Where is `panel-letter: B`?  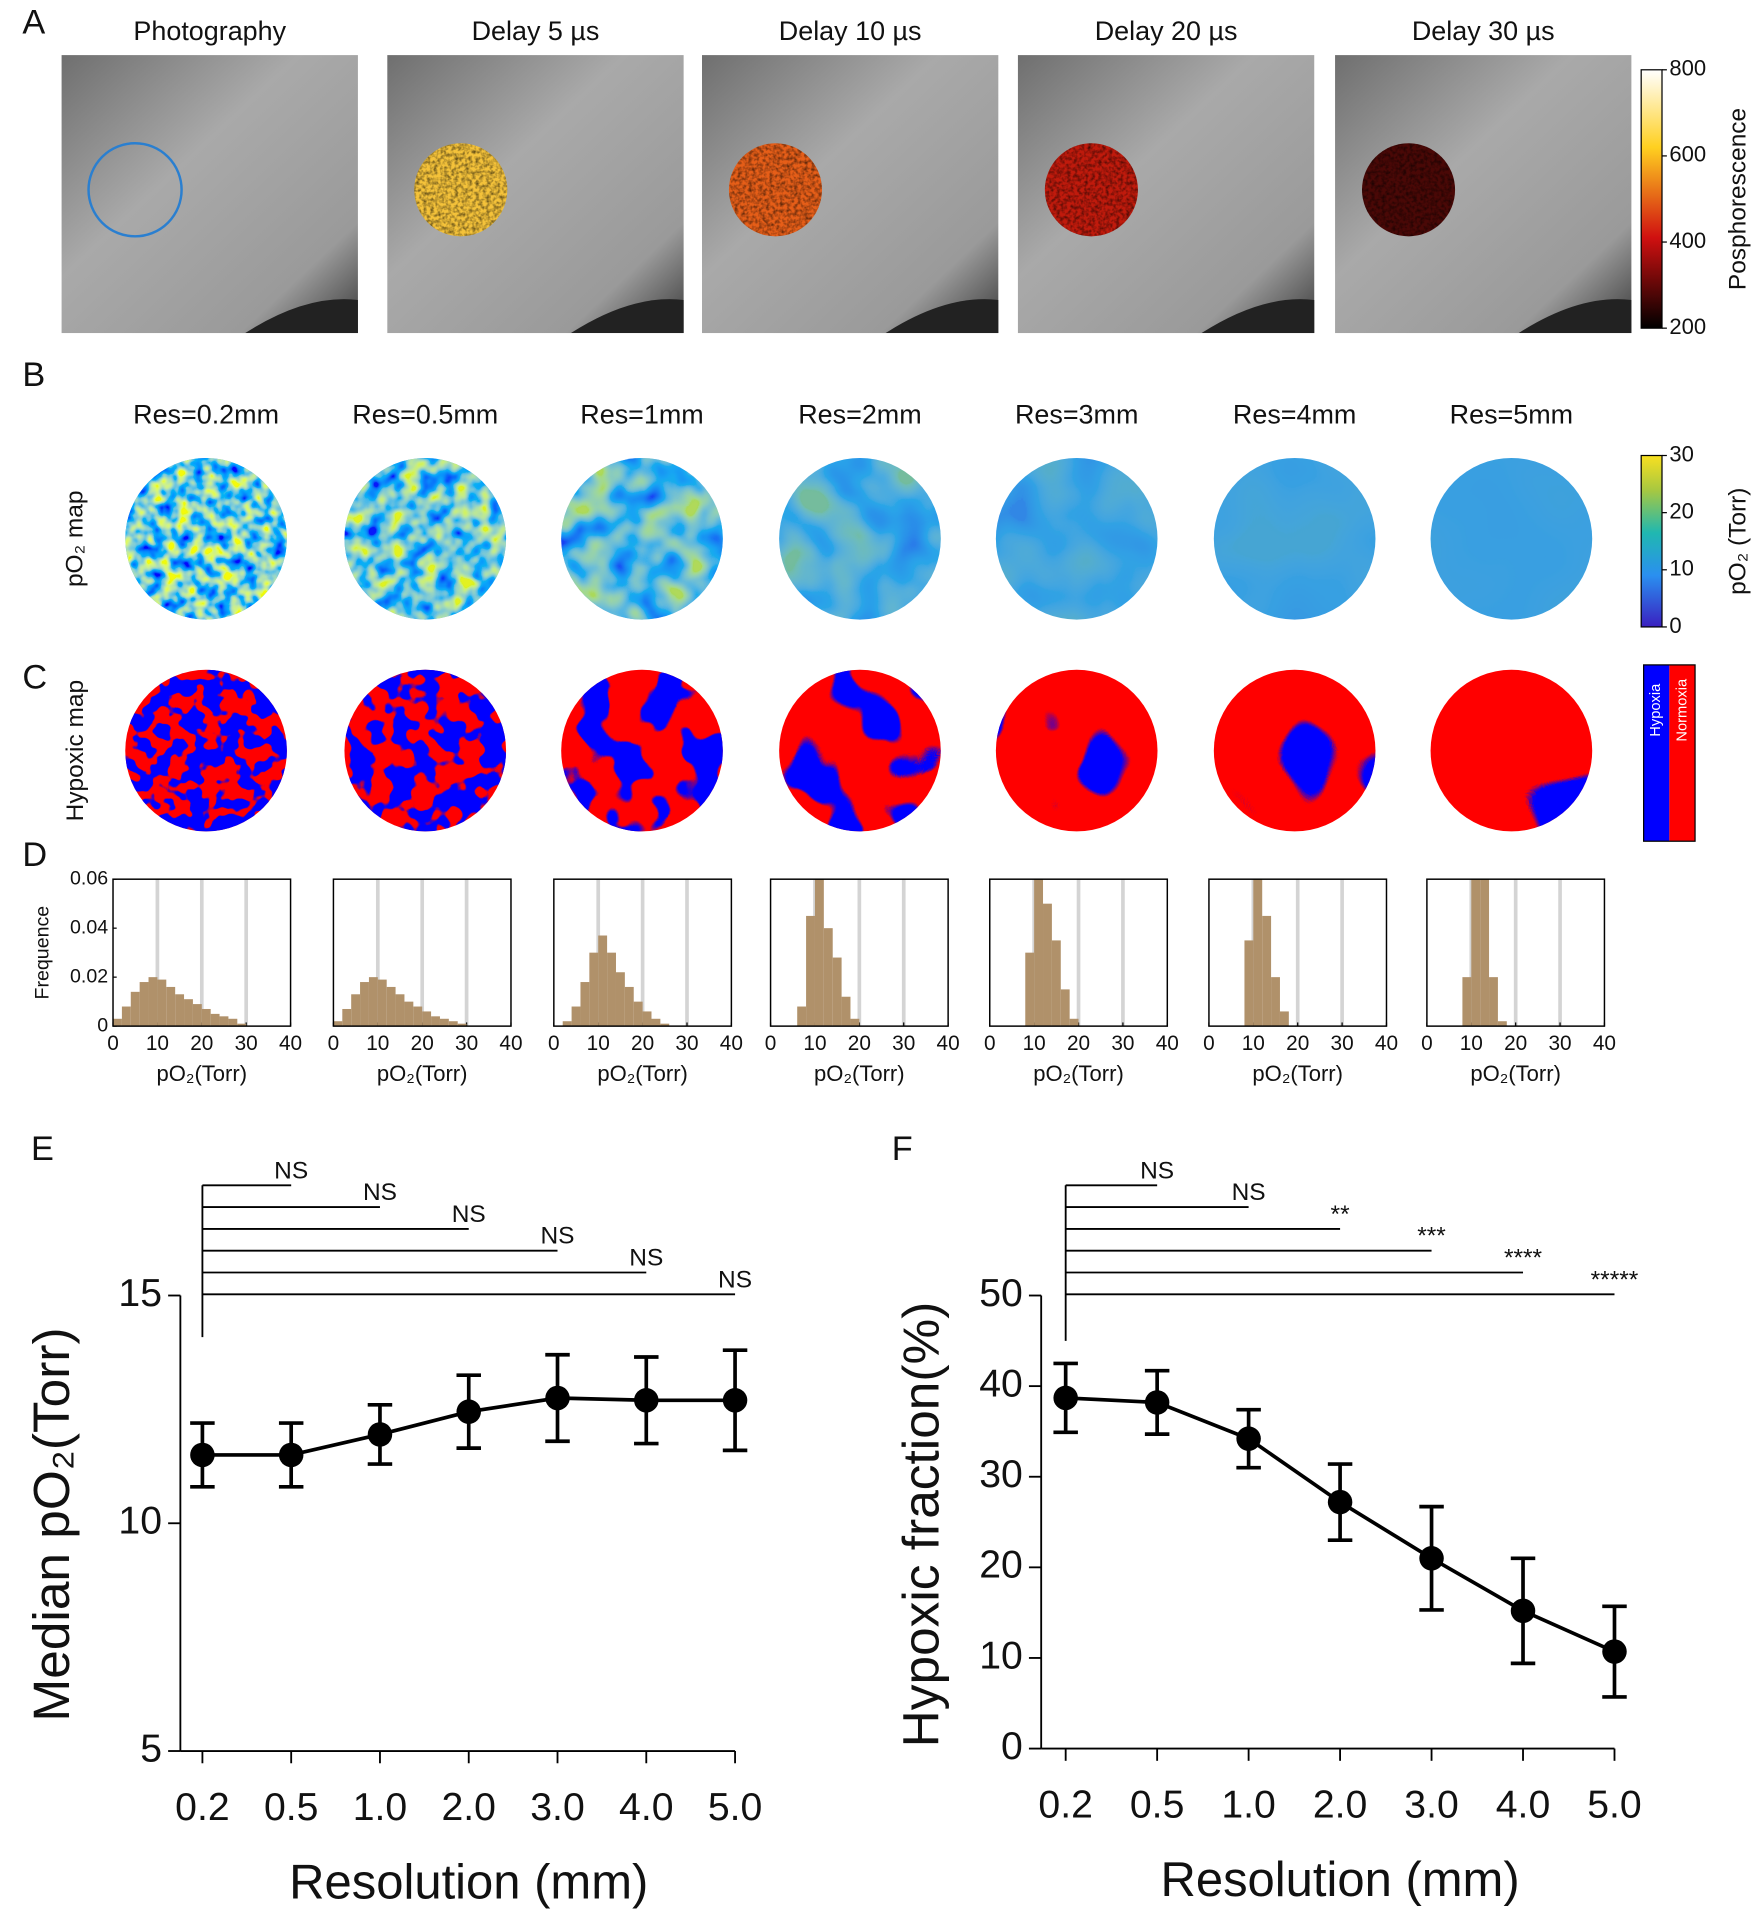 panel-letter: B is located at coordinates (33, 375).